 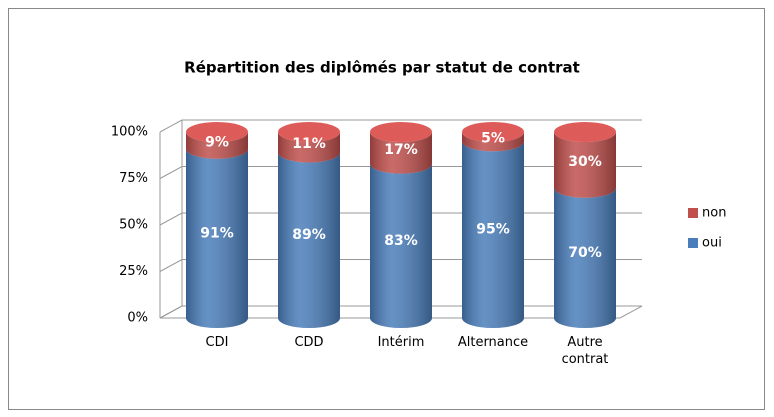 I want to click on grid-line, so click(x=400, y=126).